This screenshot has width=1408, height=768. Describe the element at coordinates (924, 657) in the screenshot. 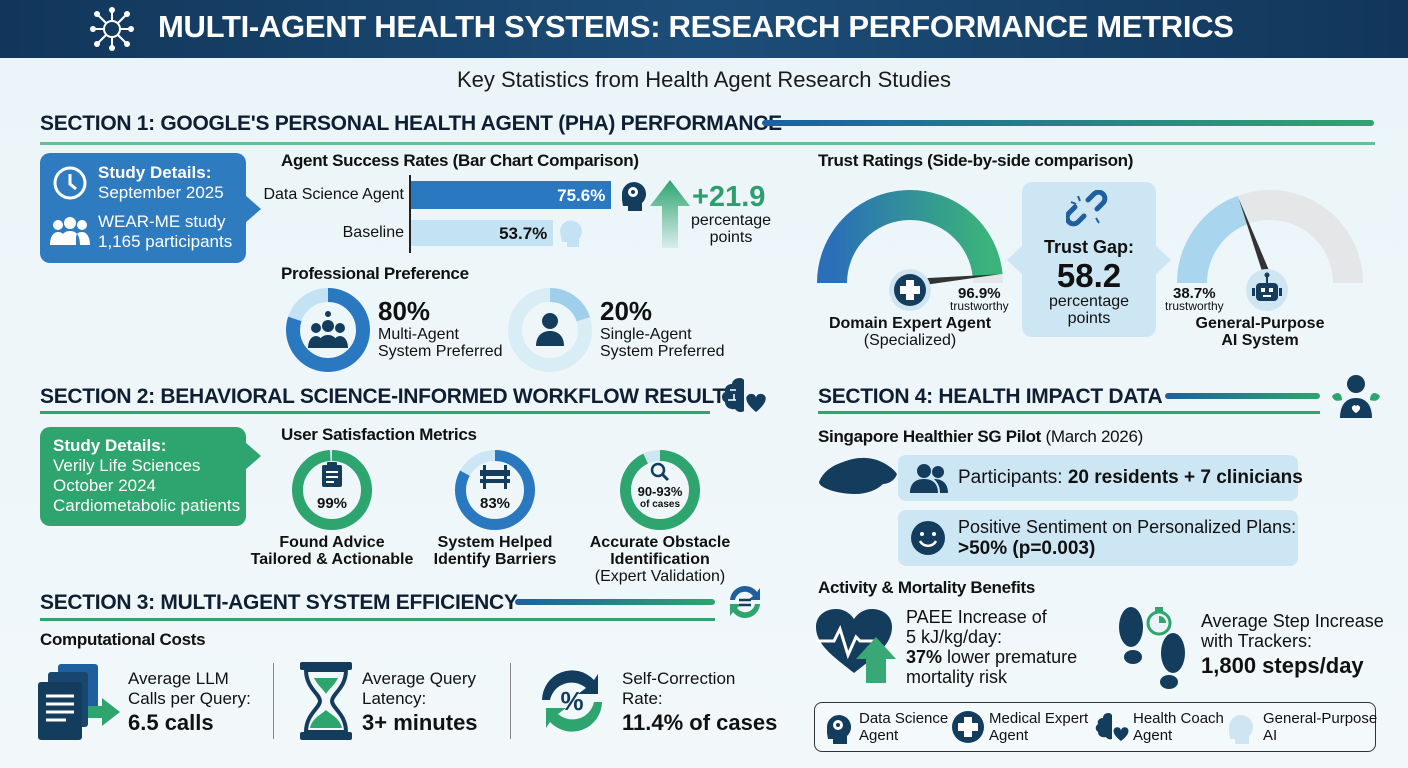

I see `paee-value: 37%` at that location.